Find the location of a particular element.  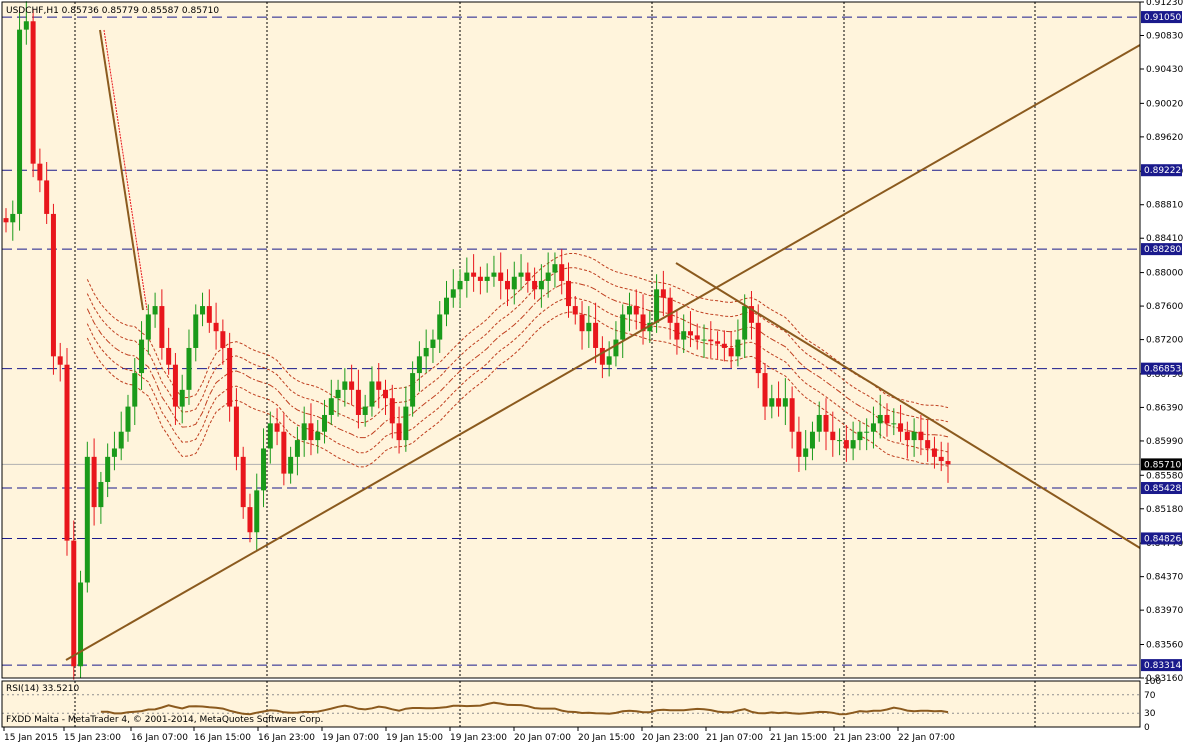

trend-line is located at coordinates (121, 170).